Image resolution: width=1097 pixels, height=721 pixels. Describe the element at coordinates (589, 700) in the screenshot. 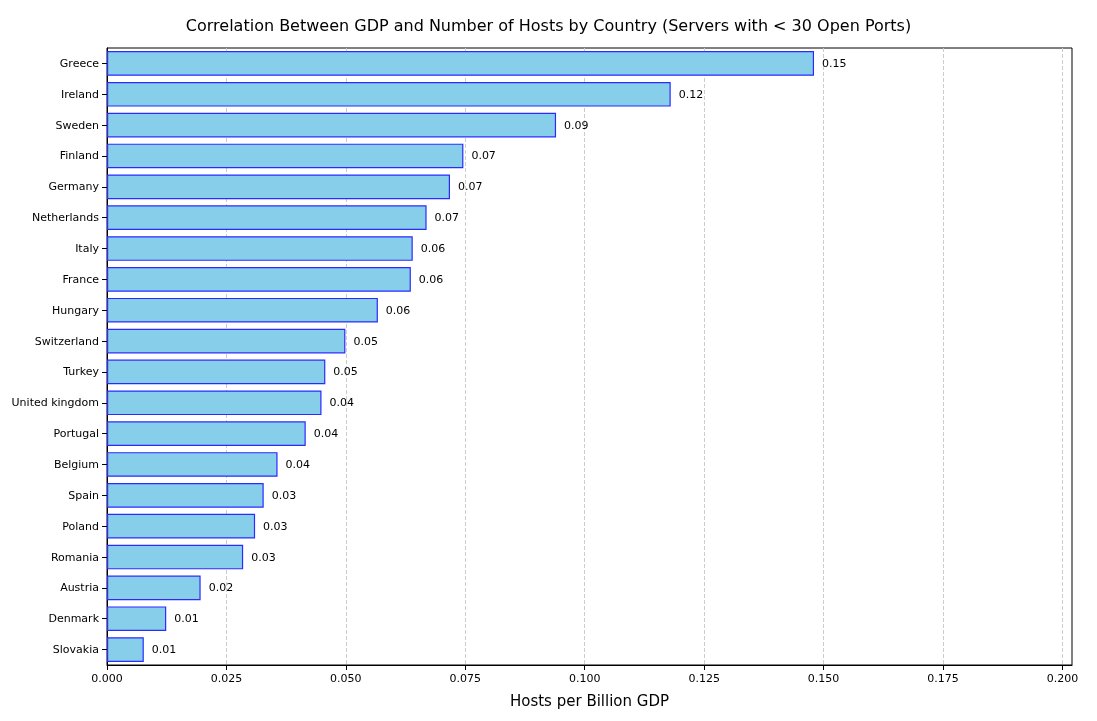

I see `x-axis-title: Hosts per Billion GDP` at that location.